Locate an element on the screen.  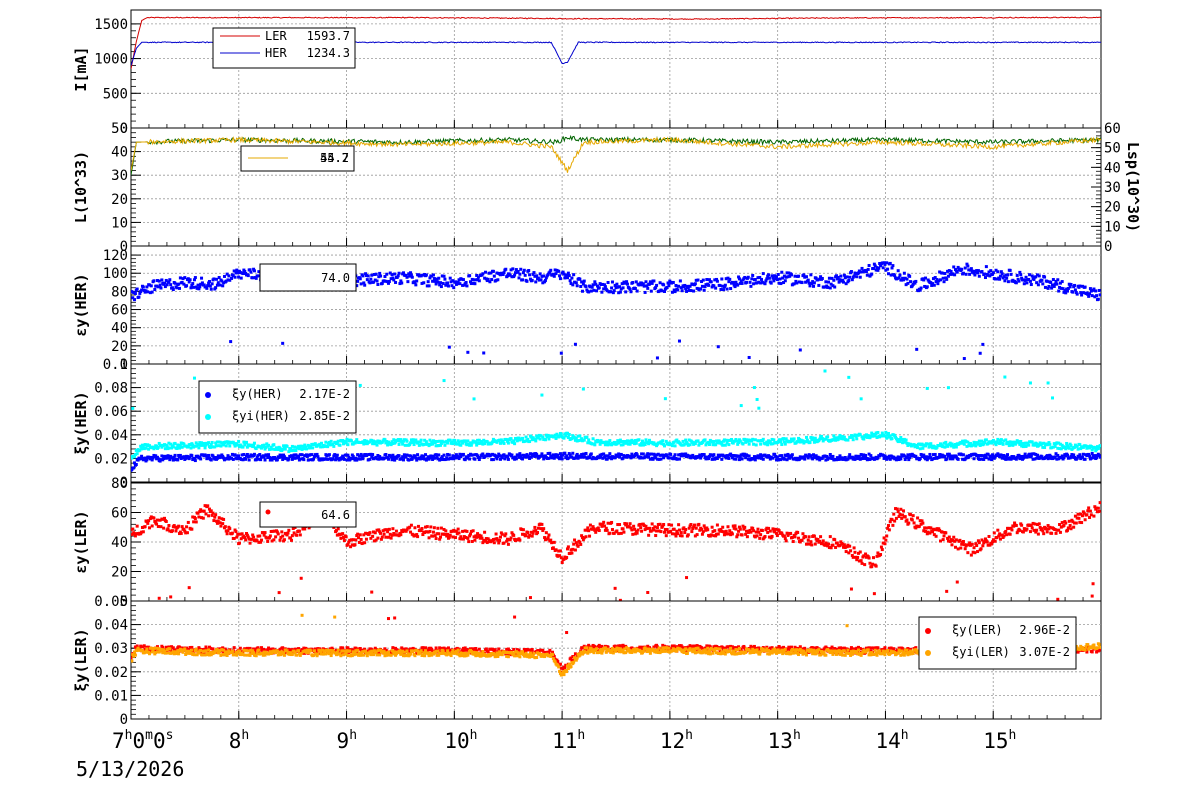
y-tick-label: 0 is located at coordinates (124, 602).